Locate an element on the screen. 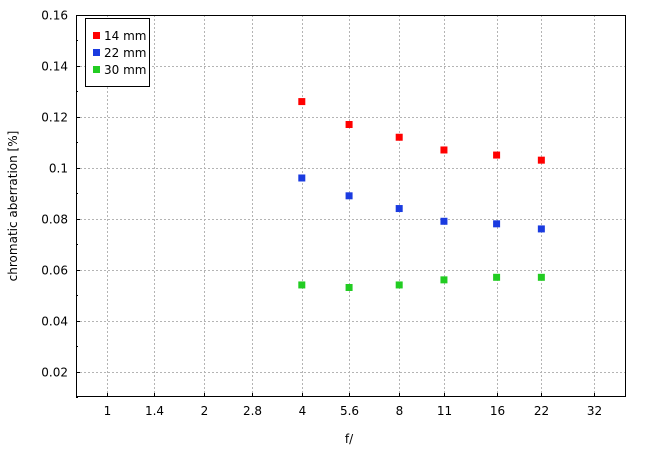  x-tick-label: 2.8 is located at coordinates (252, 411).